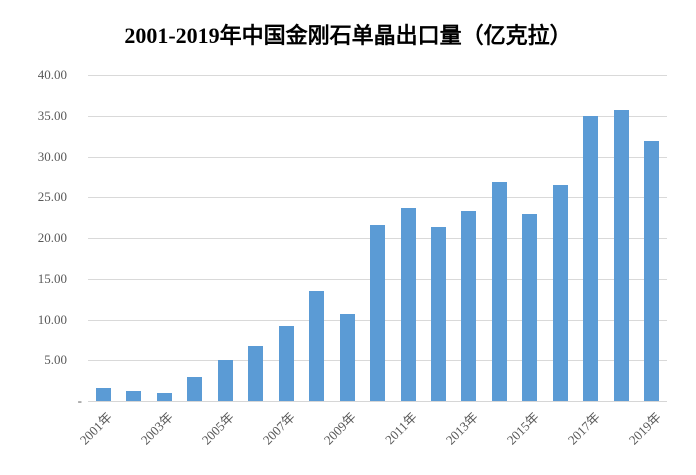 The height and width of the screenshot is (475, 696). I want to click on bar-2017年, so click(591, 258).